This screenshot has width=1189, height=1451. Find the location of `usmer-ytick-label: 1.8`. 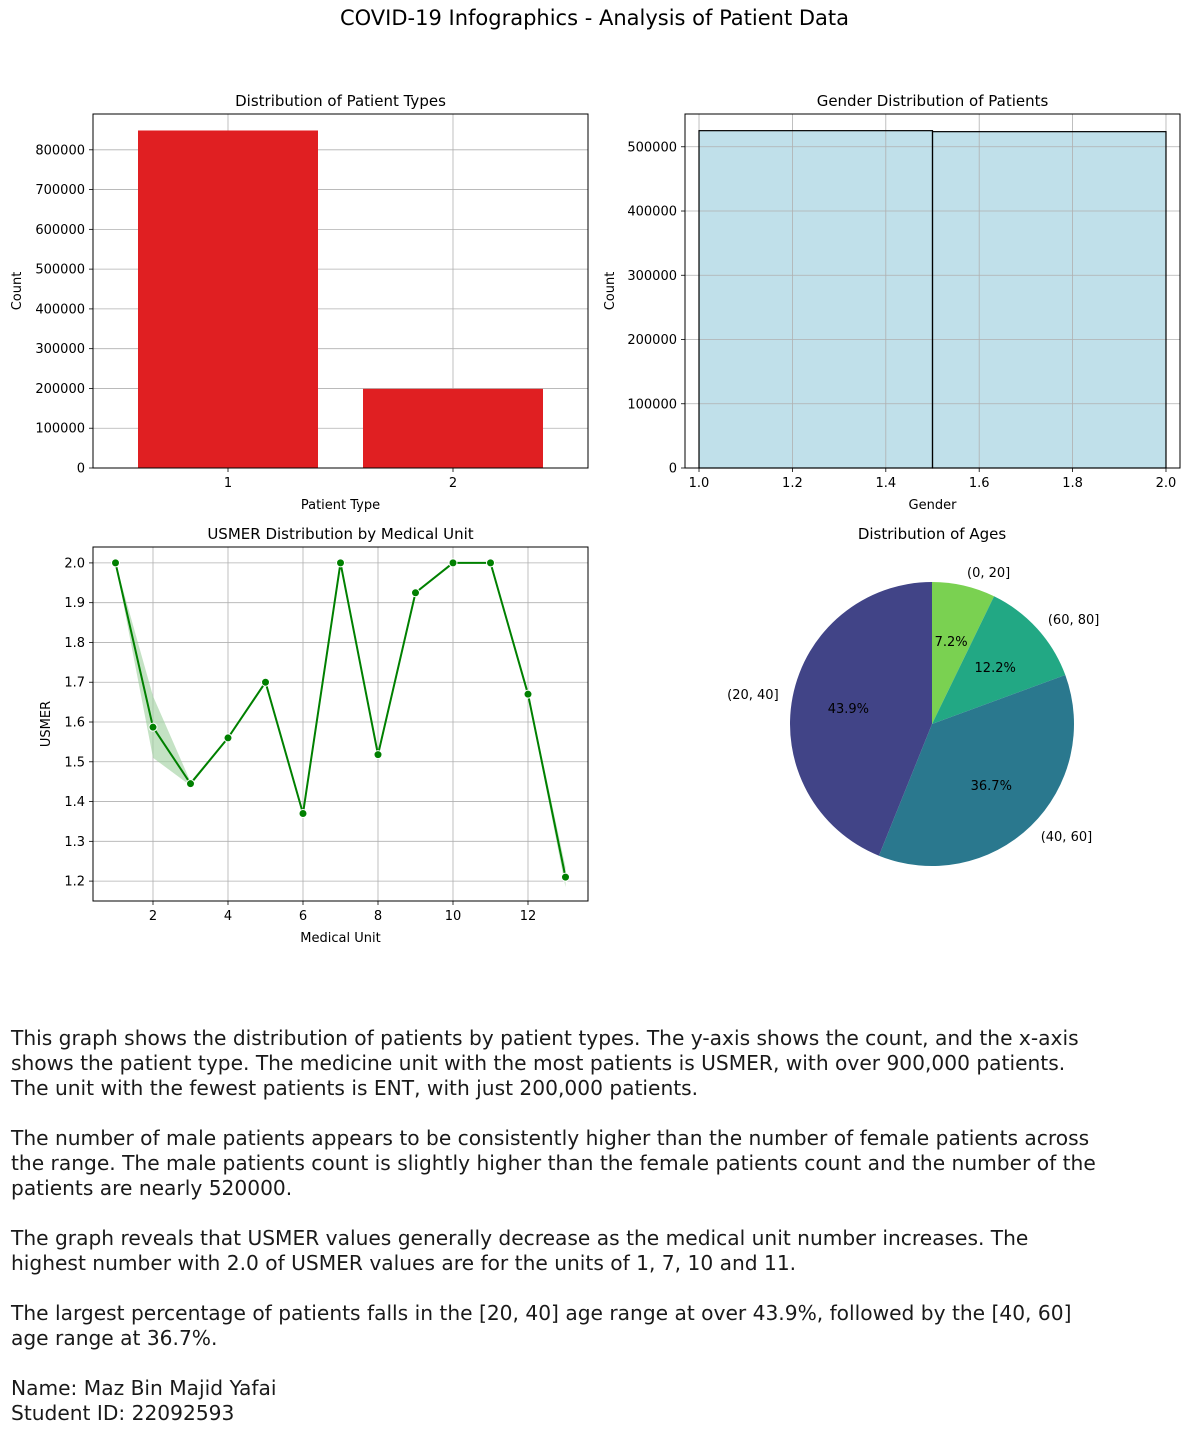

usmer-ytick-label: 1.8 is located at coordinates (74, 643).